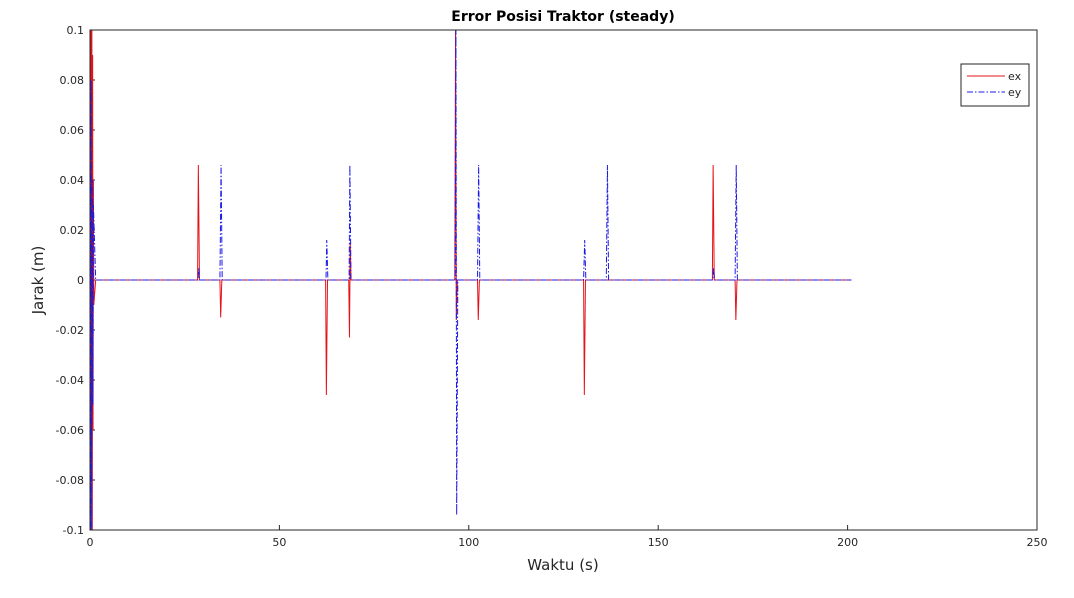 This screenshot has height=598, width=1074. I want to click on y-tick-label: -0.04, so click(70, 380).